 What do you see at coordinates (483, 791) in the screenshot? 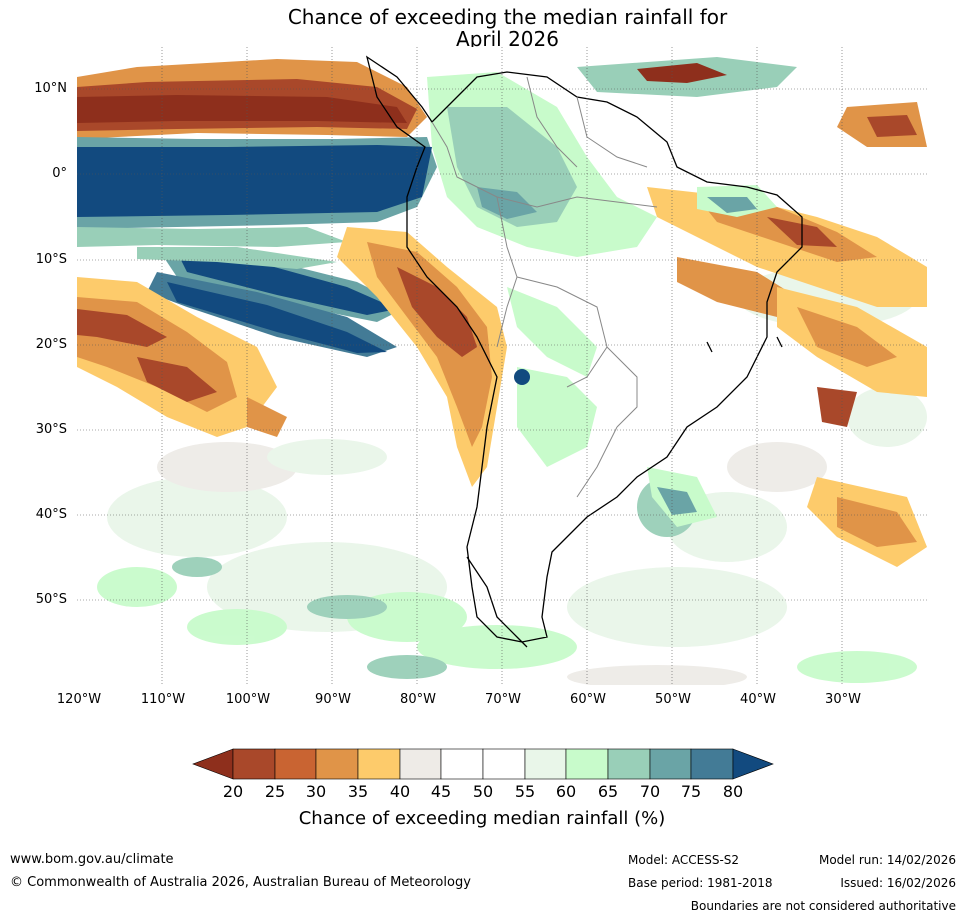
I see `colorbar-tick: 50` at bounding box center [483, 791].